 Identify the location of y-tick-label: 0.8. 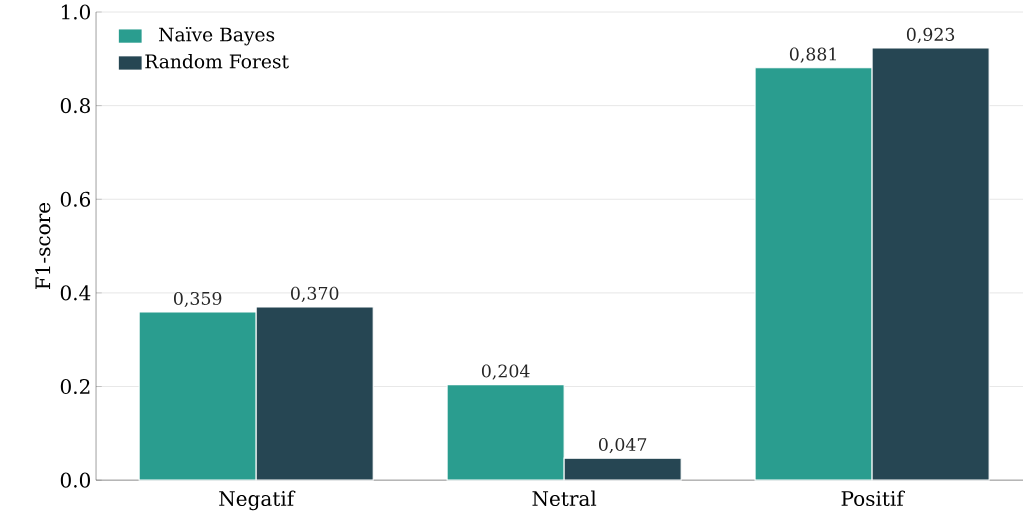
(75, 106).